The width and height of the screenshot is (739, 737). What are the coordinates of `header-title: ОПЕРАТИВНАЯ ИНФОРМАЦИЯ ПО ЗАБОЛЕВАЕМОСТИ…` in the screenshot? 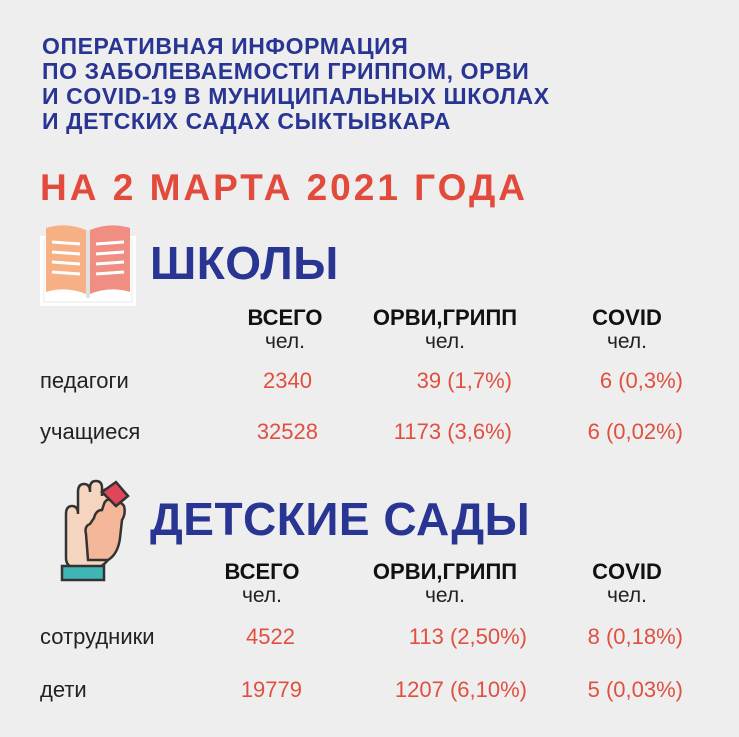 It's located at (382, 84).